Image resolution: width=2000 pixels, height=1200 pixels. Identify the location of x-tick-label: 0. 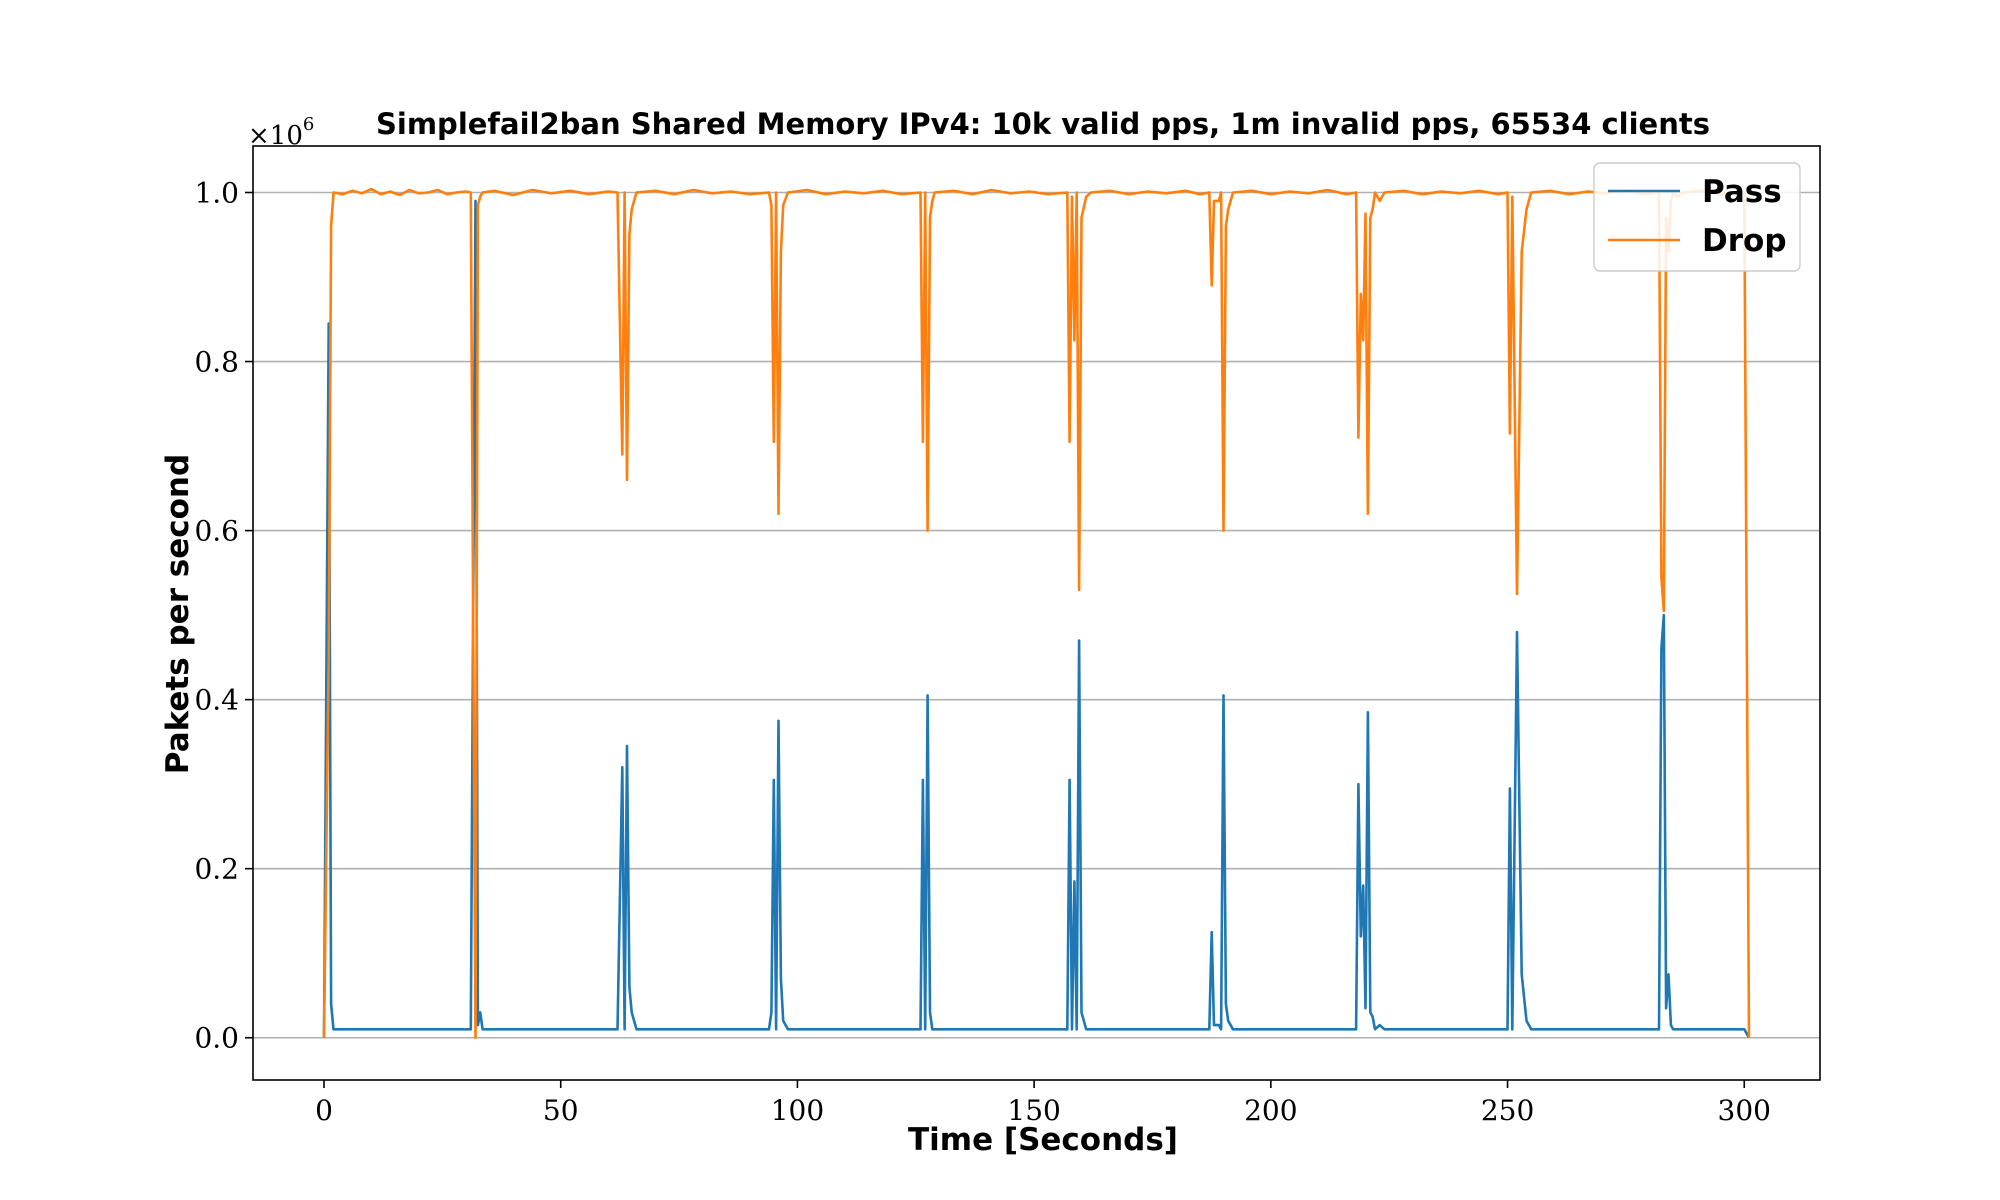
(324, 1110).